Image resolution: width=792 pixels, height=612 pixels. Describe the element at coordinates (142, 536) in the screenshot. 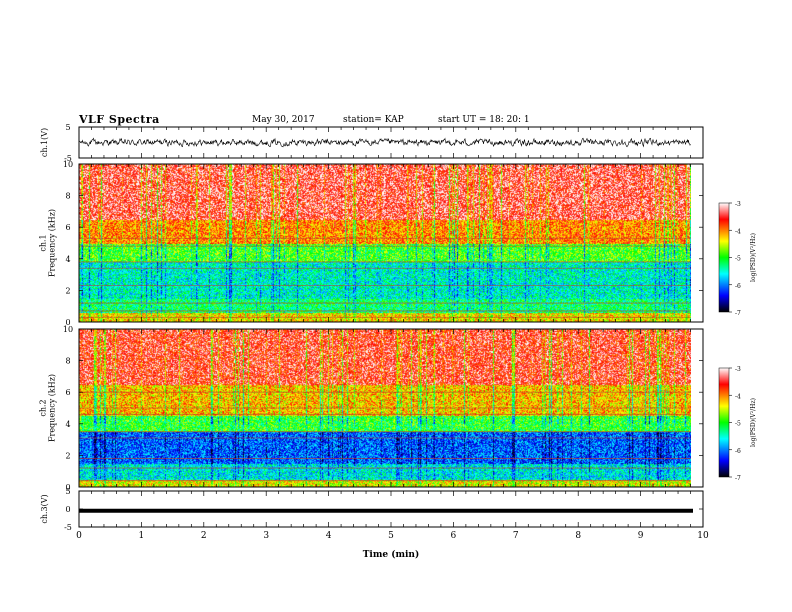

I see `x-tick-label: 1` at that location.